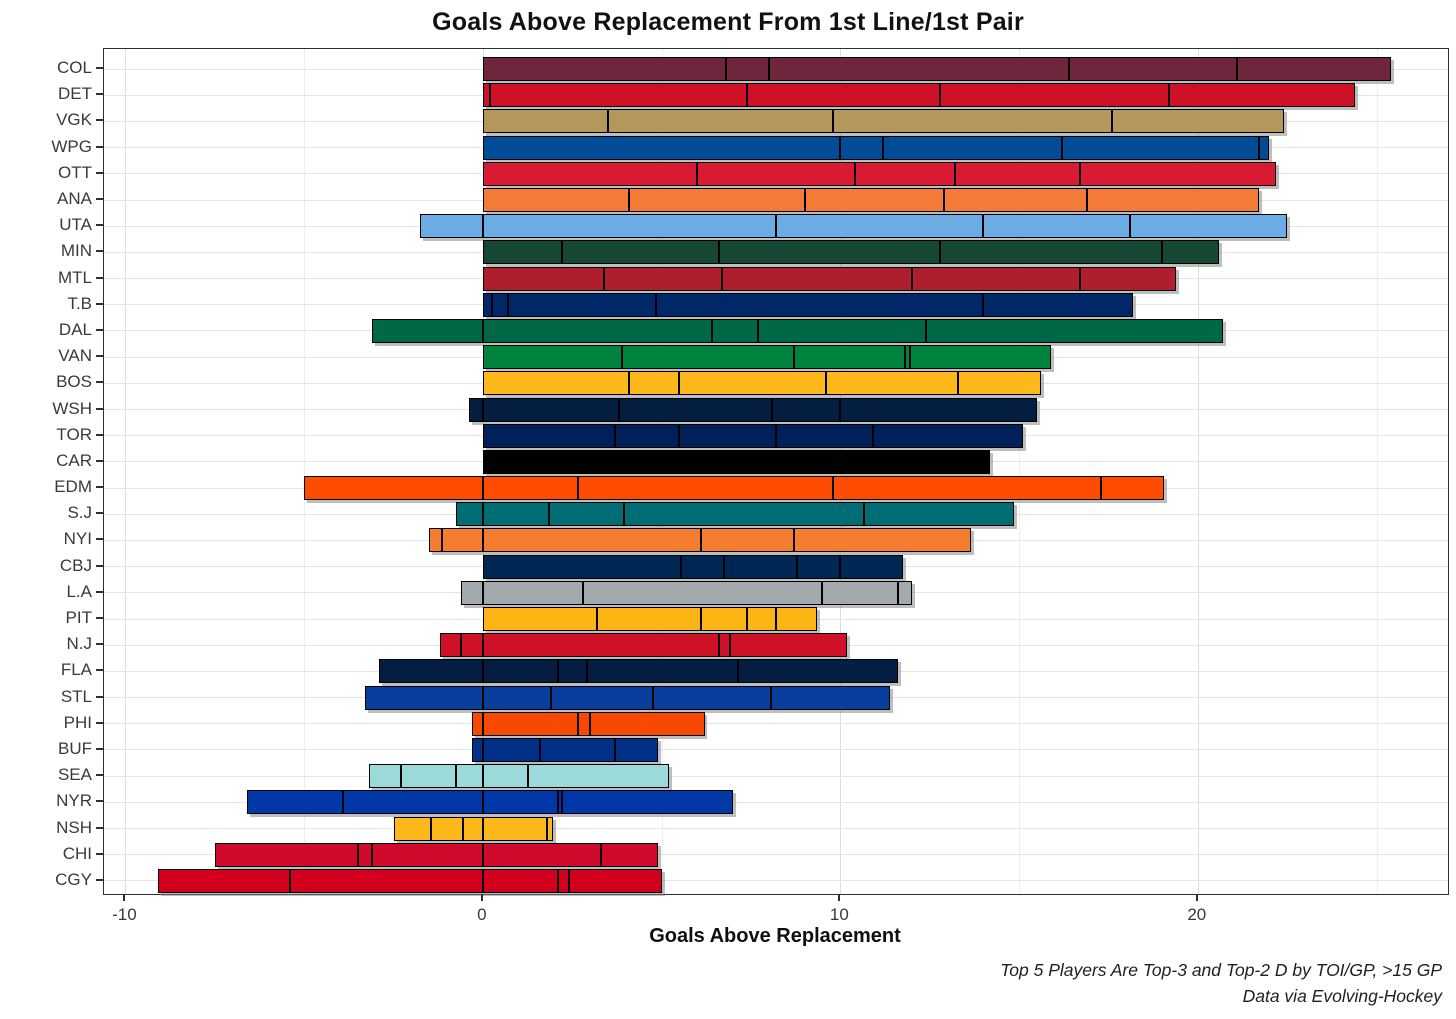 Image resolution: width=1456 pixels, height=1019 pixels. What do you see at coordinates (775, 936) in the screenshot?
I see `x-axis-title: Goals Above Replacement` at bounding box center [775, 936].